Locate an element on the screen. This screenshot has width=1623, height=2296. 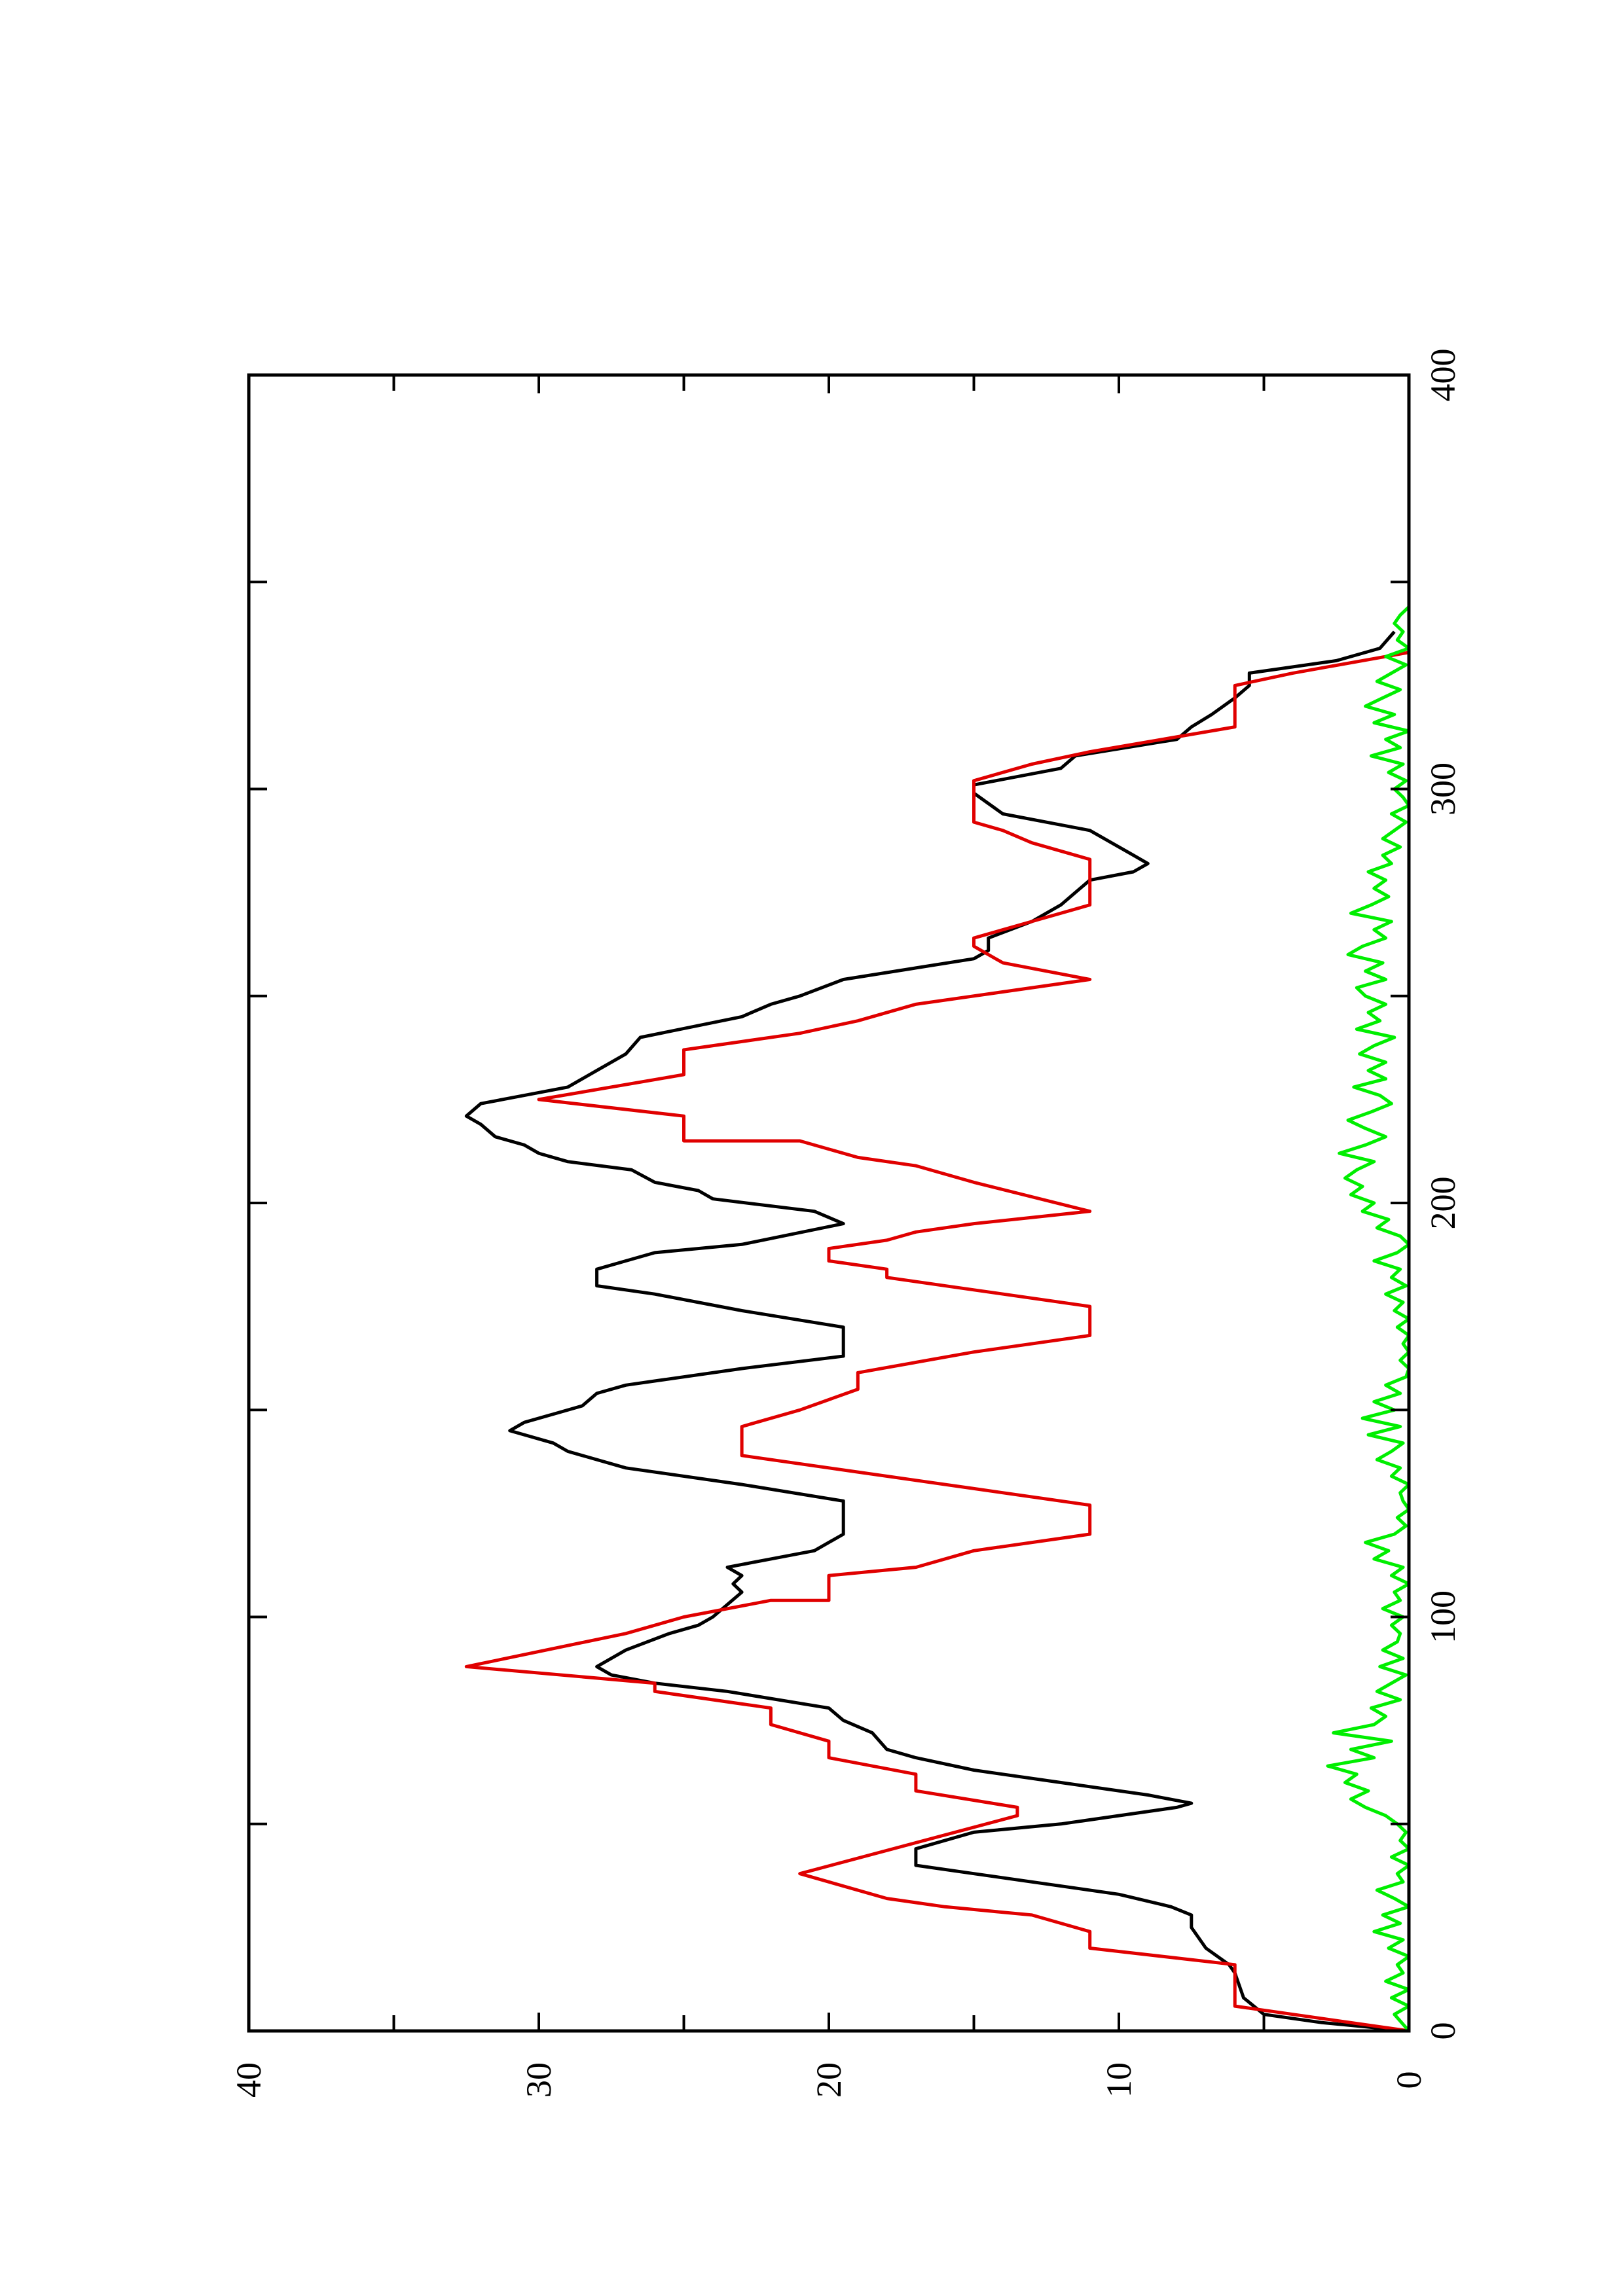
y-tick-label: 40 is located at coordinates (248, 2080).